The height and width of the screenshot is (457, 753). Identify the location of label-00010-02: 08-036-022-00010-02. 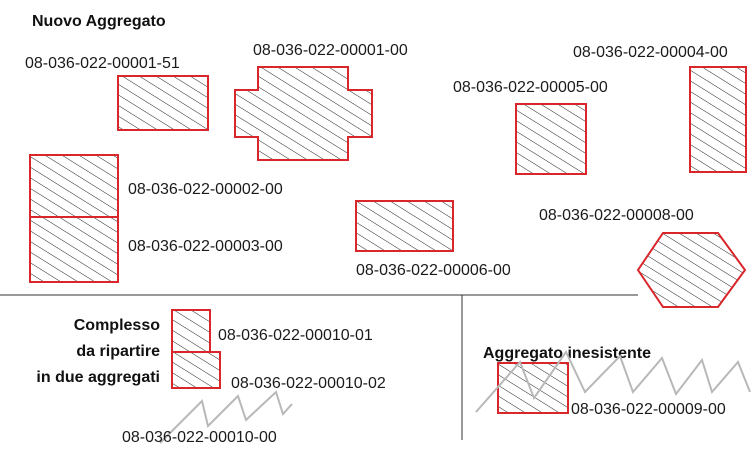
(308, 383).